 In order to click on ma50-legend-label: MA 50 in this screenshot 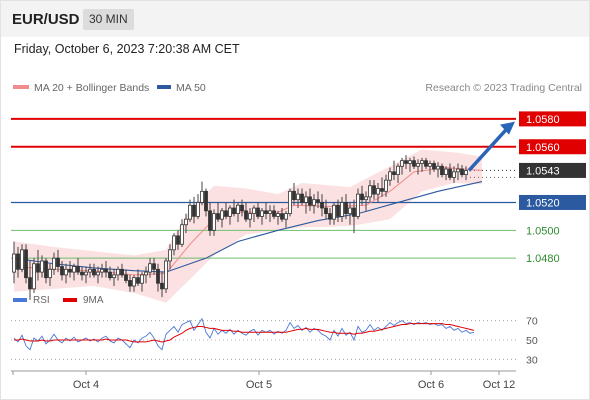, I will do `click(191, 88)`.